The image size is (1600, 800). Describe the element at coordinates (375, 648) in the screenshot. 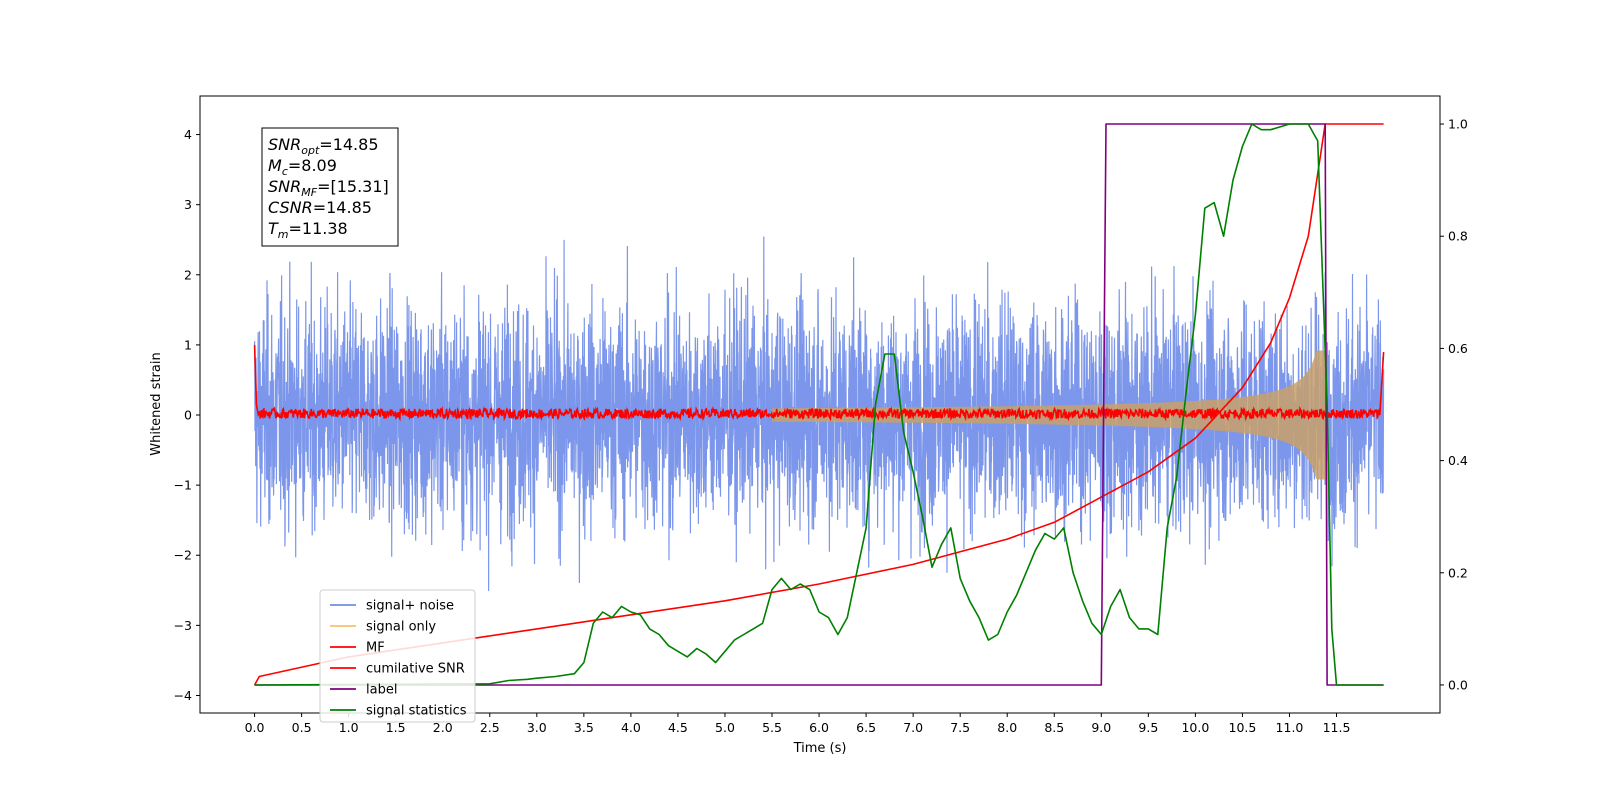

I see `legend-label: MF` at that location.